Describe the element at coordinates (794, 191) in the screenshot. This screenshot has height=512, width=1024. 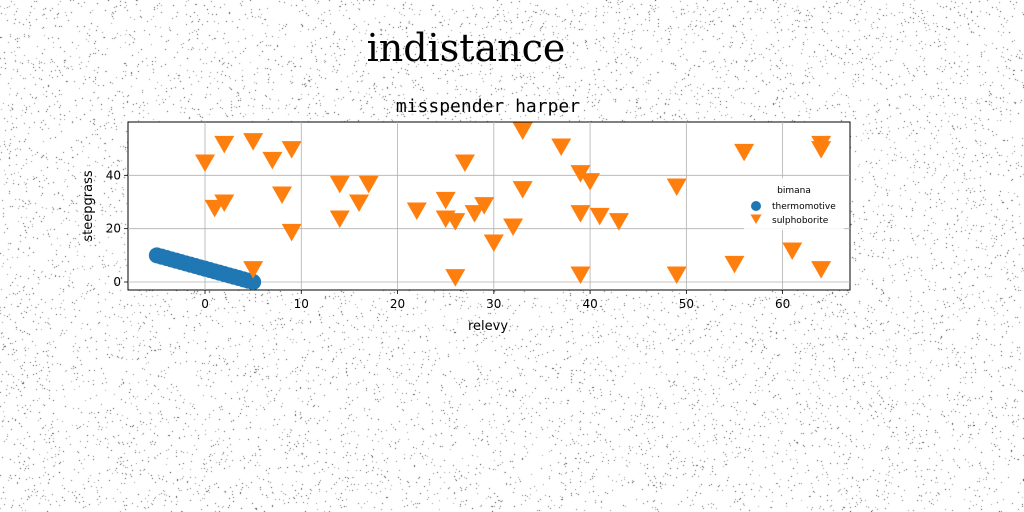
I see `legend-title: bimana` at that location.